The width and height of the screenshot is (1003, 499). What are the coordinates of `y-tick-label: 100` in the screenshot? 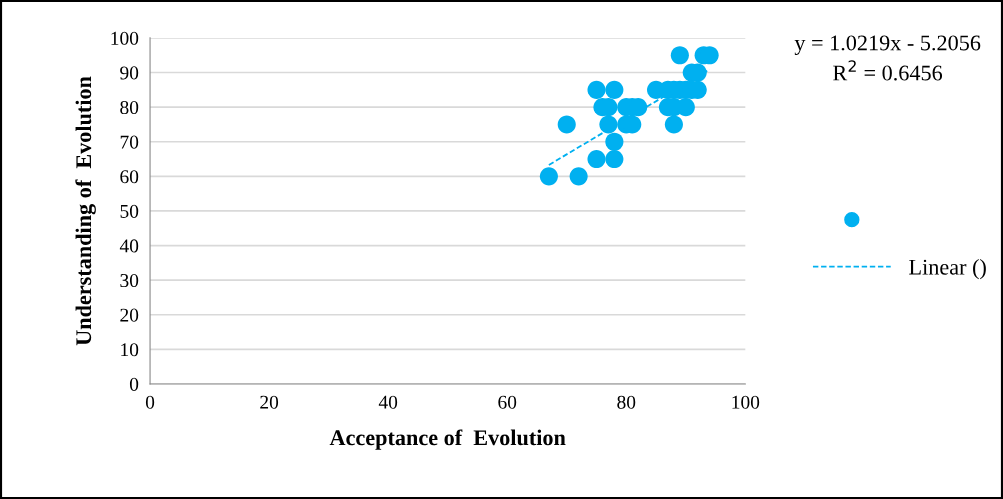 It's located at (125, 38).